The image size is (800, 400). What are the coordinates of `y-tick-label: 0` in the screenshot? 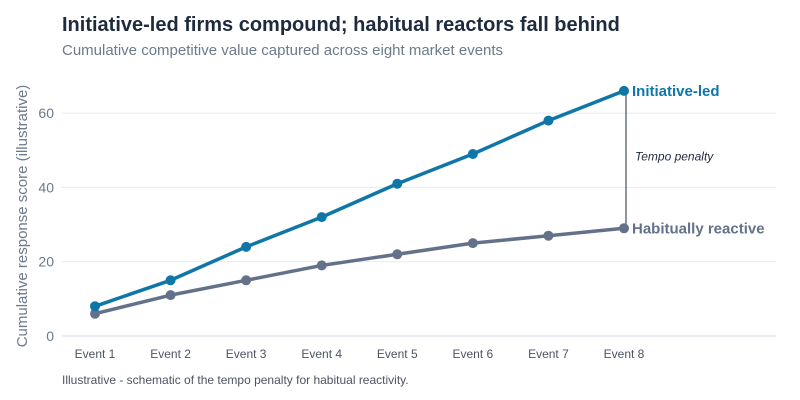 It's located at (50, 336).